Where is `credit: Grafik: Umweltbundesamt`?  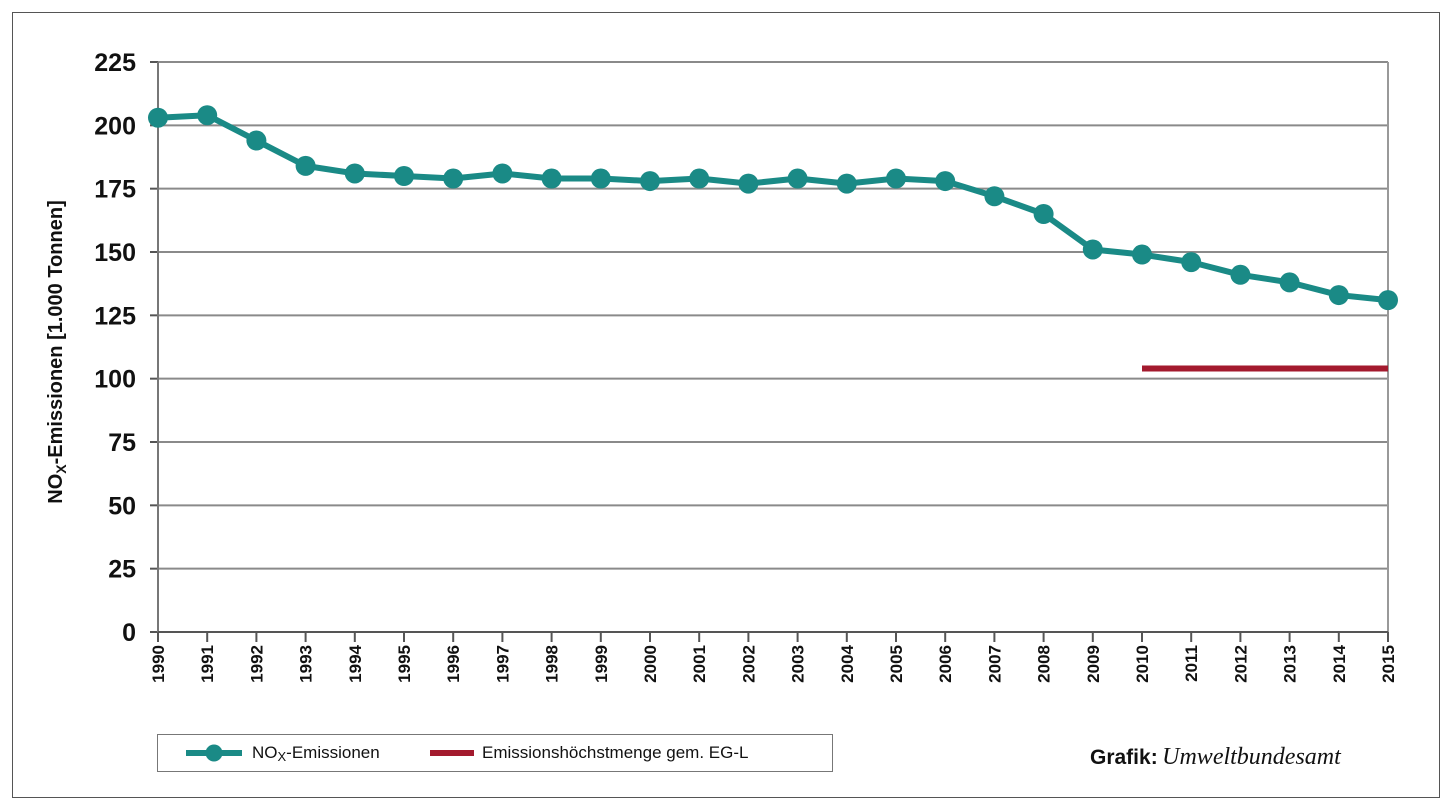
credit: Grafik: Umweltbundesamt is located at coordinates (1215, 757).